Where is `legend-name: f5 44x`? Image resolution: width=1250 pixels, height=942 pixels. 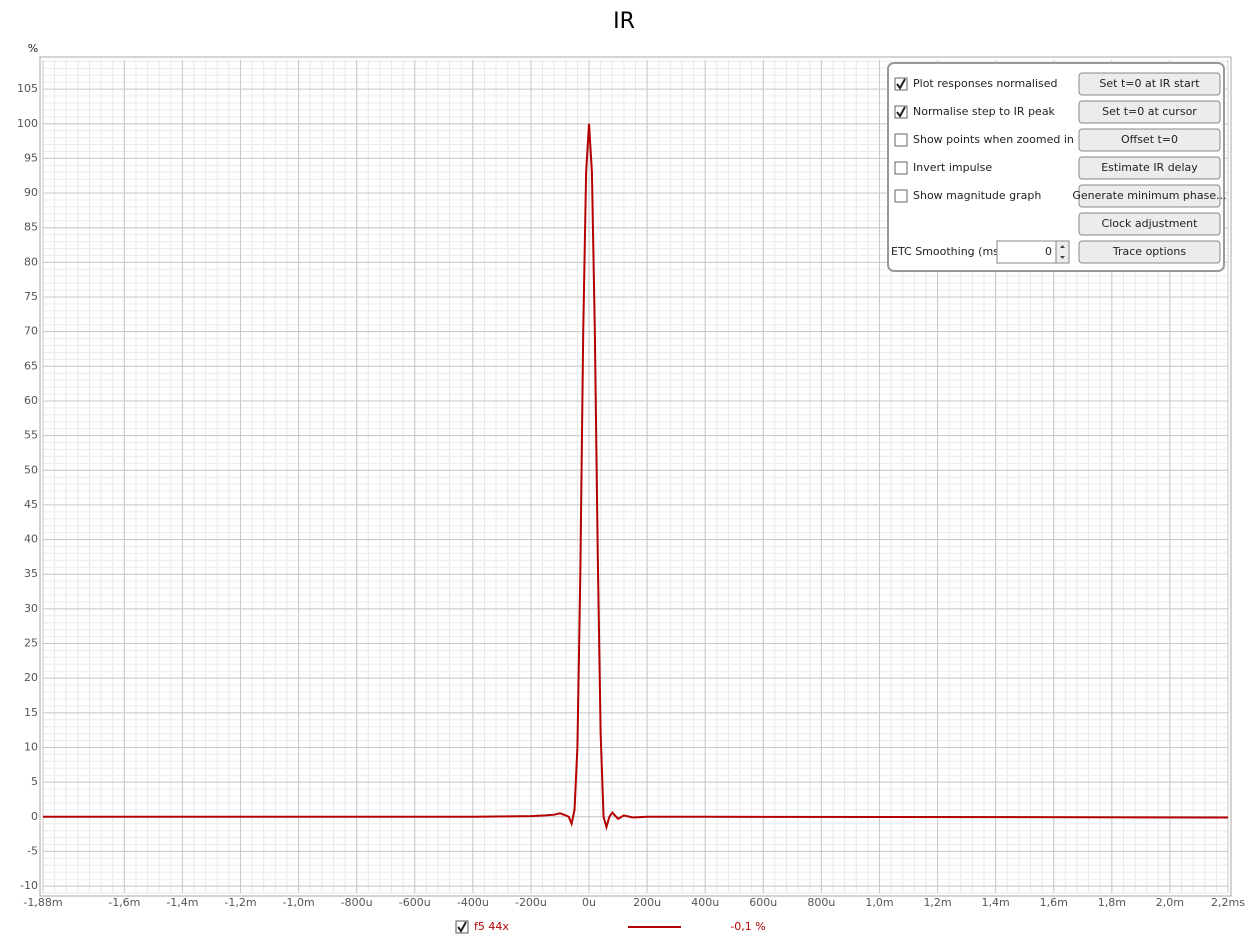 legend-name: f5 44x is located at coordinates (491, 926).